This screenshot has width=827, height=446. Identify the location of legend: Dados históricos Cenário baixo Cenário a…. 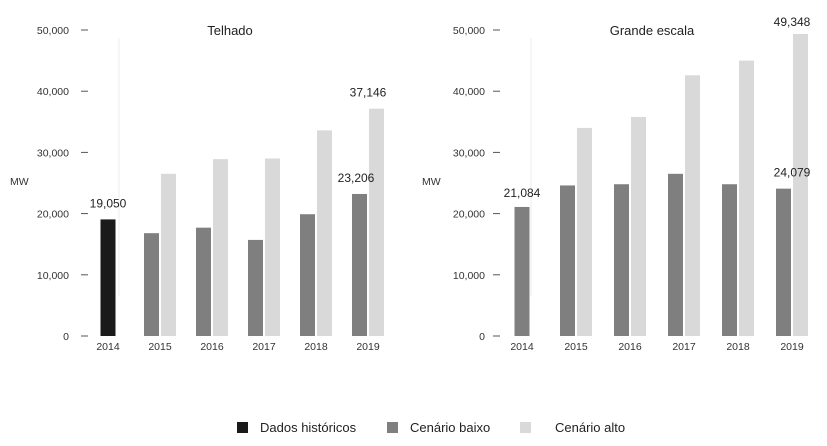
(413, 431).